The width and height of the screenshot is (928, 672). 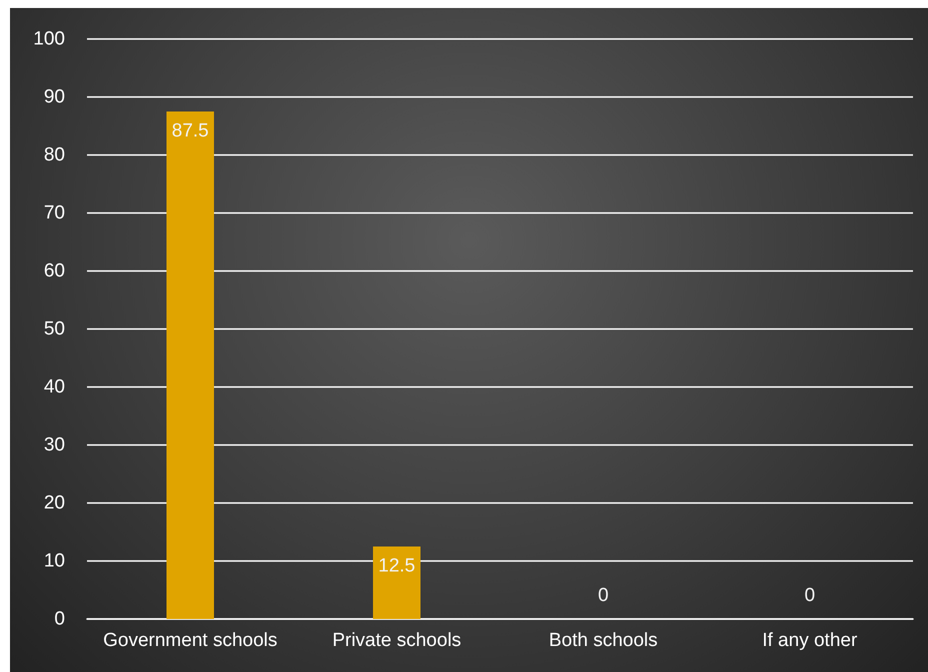 I want to click on y-tick-label: 40, so click(x=54, y=387).